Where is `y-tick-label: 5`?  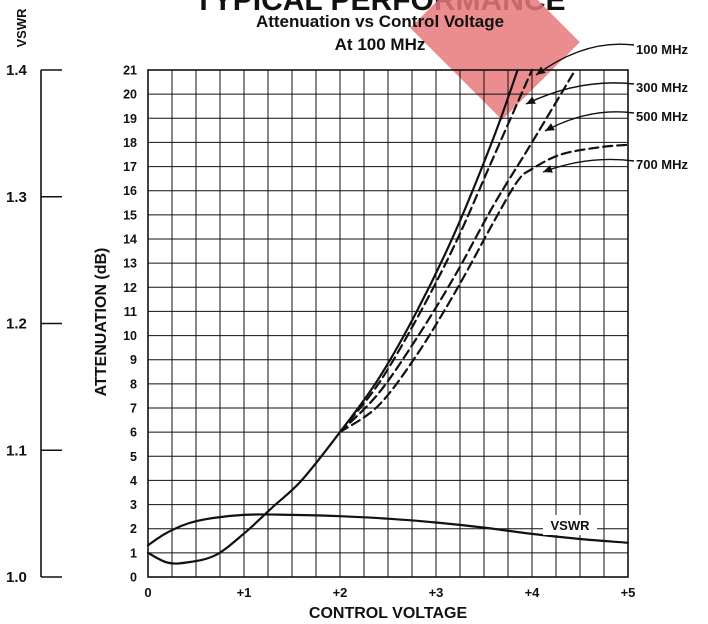
y-tick-label: 5 is located at coordinates (133, 457).